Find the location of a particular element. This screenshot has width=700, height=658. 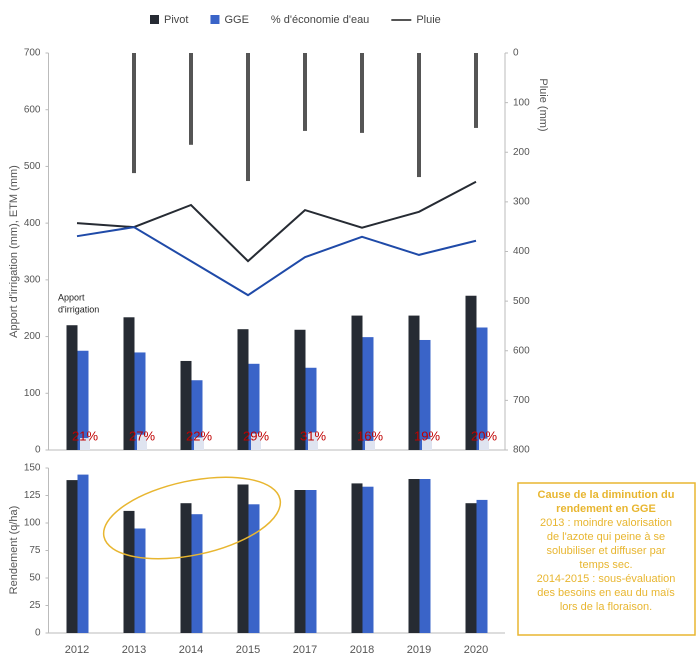

annotation: Apport is located at coordinates (71, 297).